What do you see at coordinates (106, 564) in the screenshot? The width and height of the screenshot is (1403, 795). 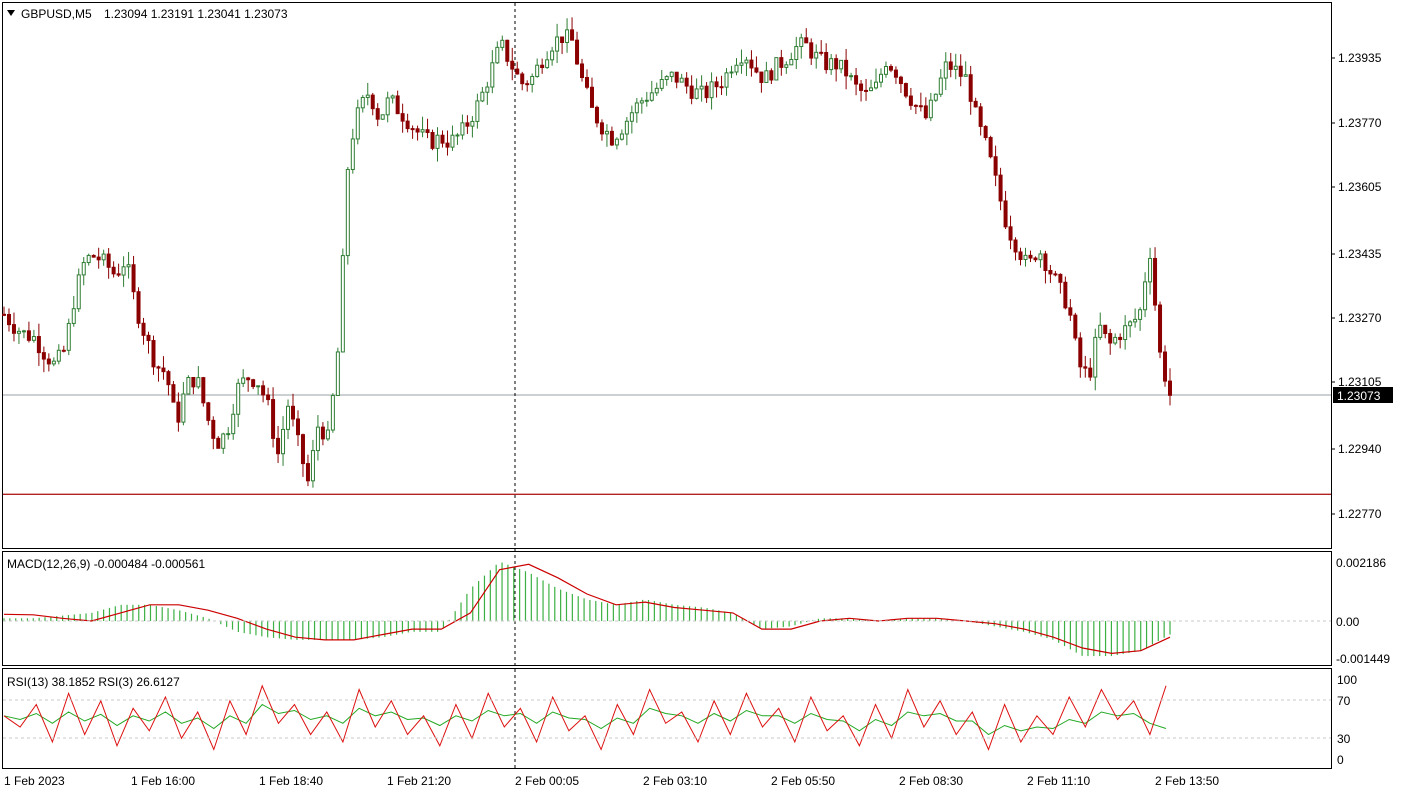 I see `macd-label: MACD(12,26,9) -0.000484 -0.000561` at bounding box center [106, 564].